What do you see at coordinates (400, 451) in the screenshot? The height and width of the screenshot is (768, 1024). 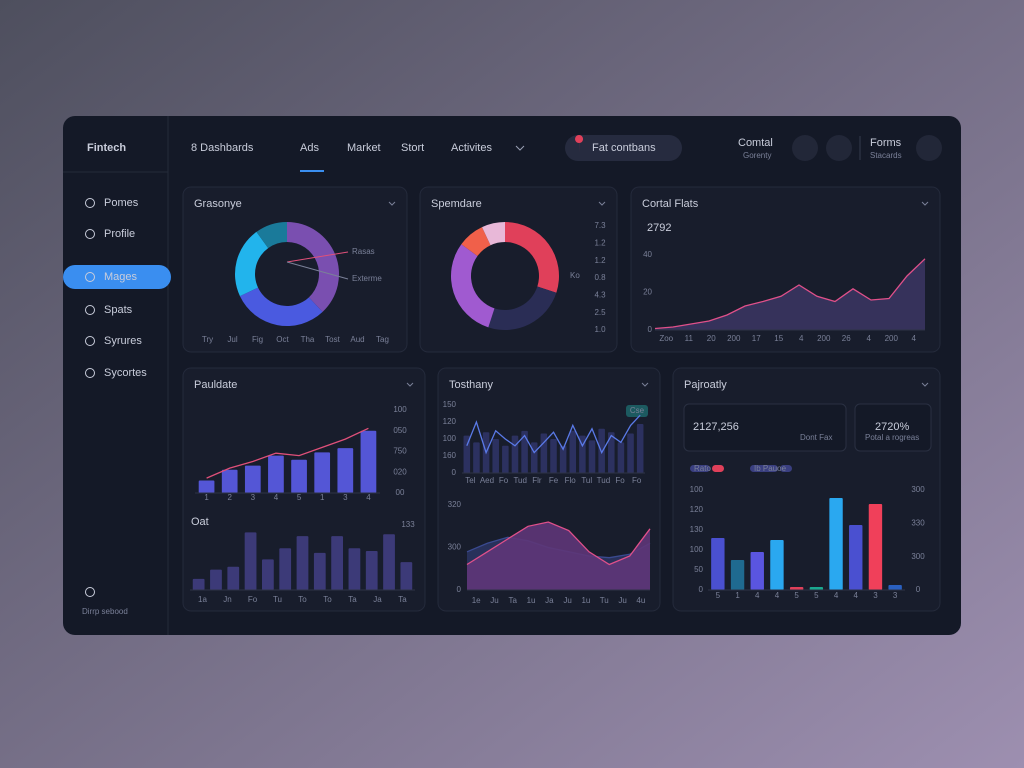 I see `y-tick-label: 750` at bounding box center [400, 451].